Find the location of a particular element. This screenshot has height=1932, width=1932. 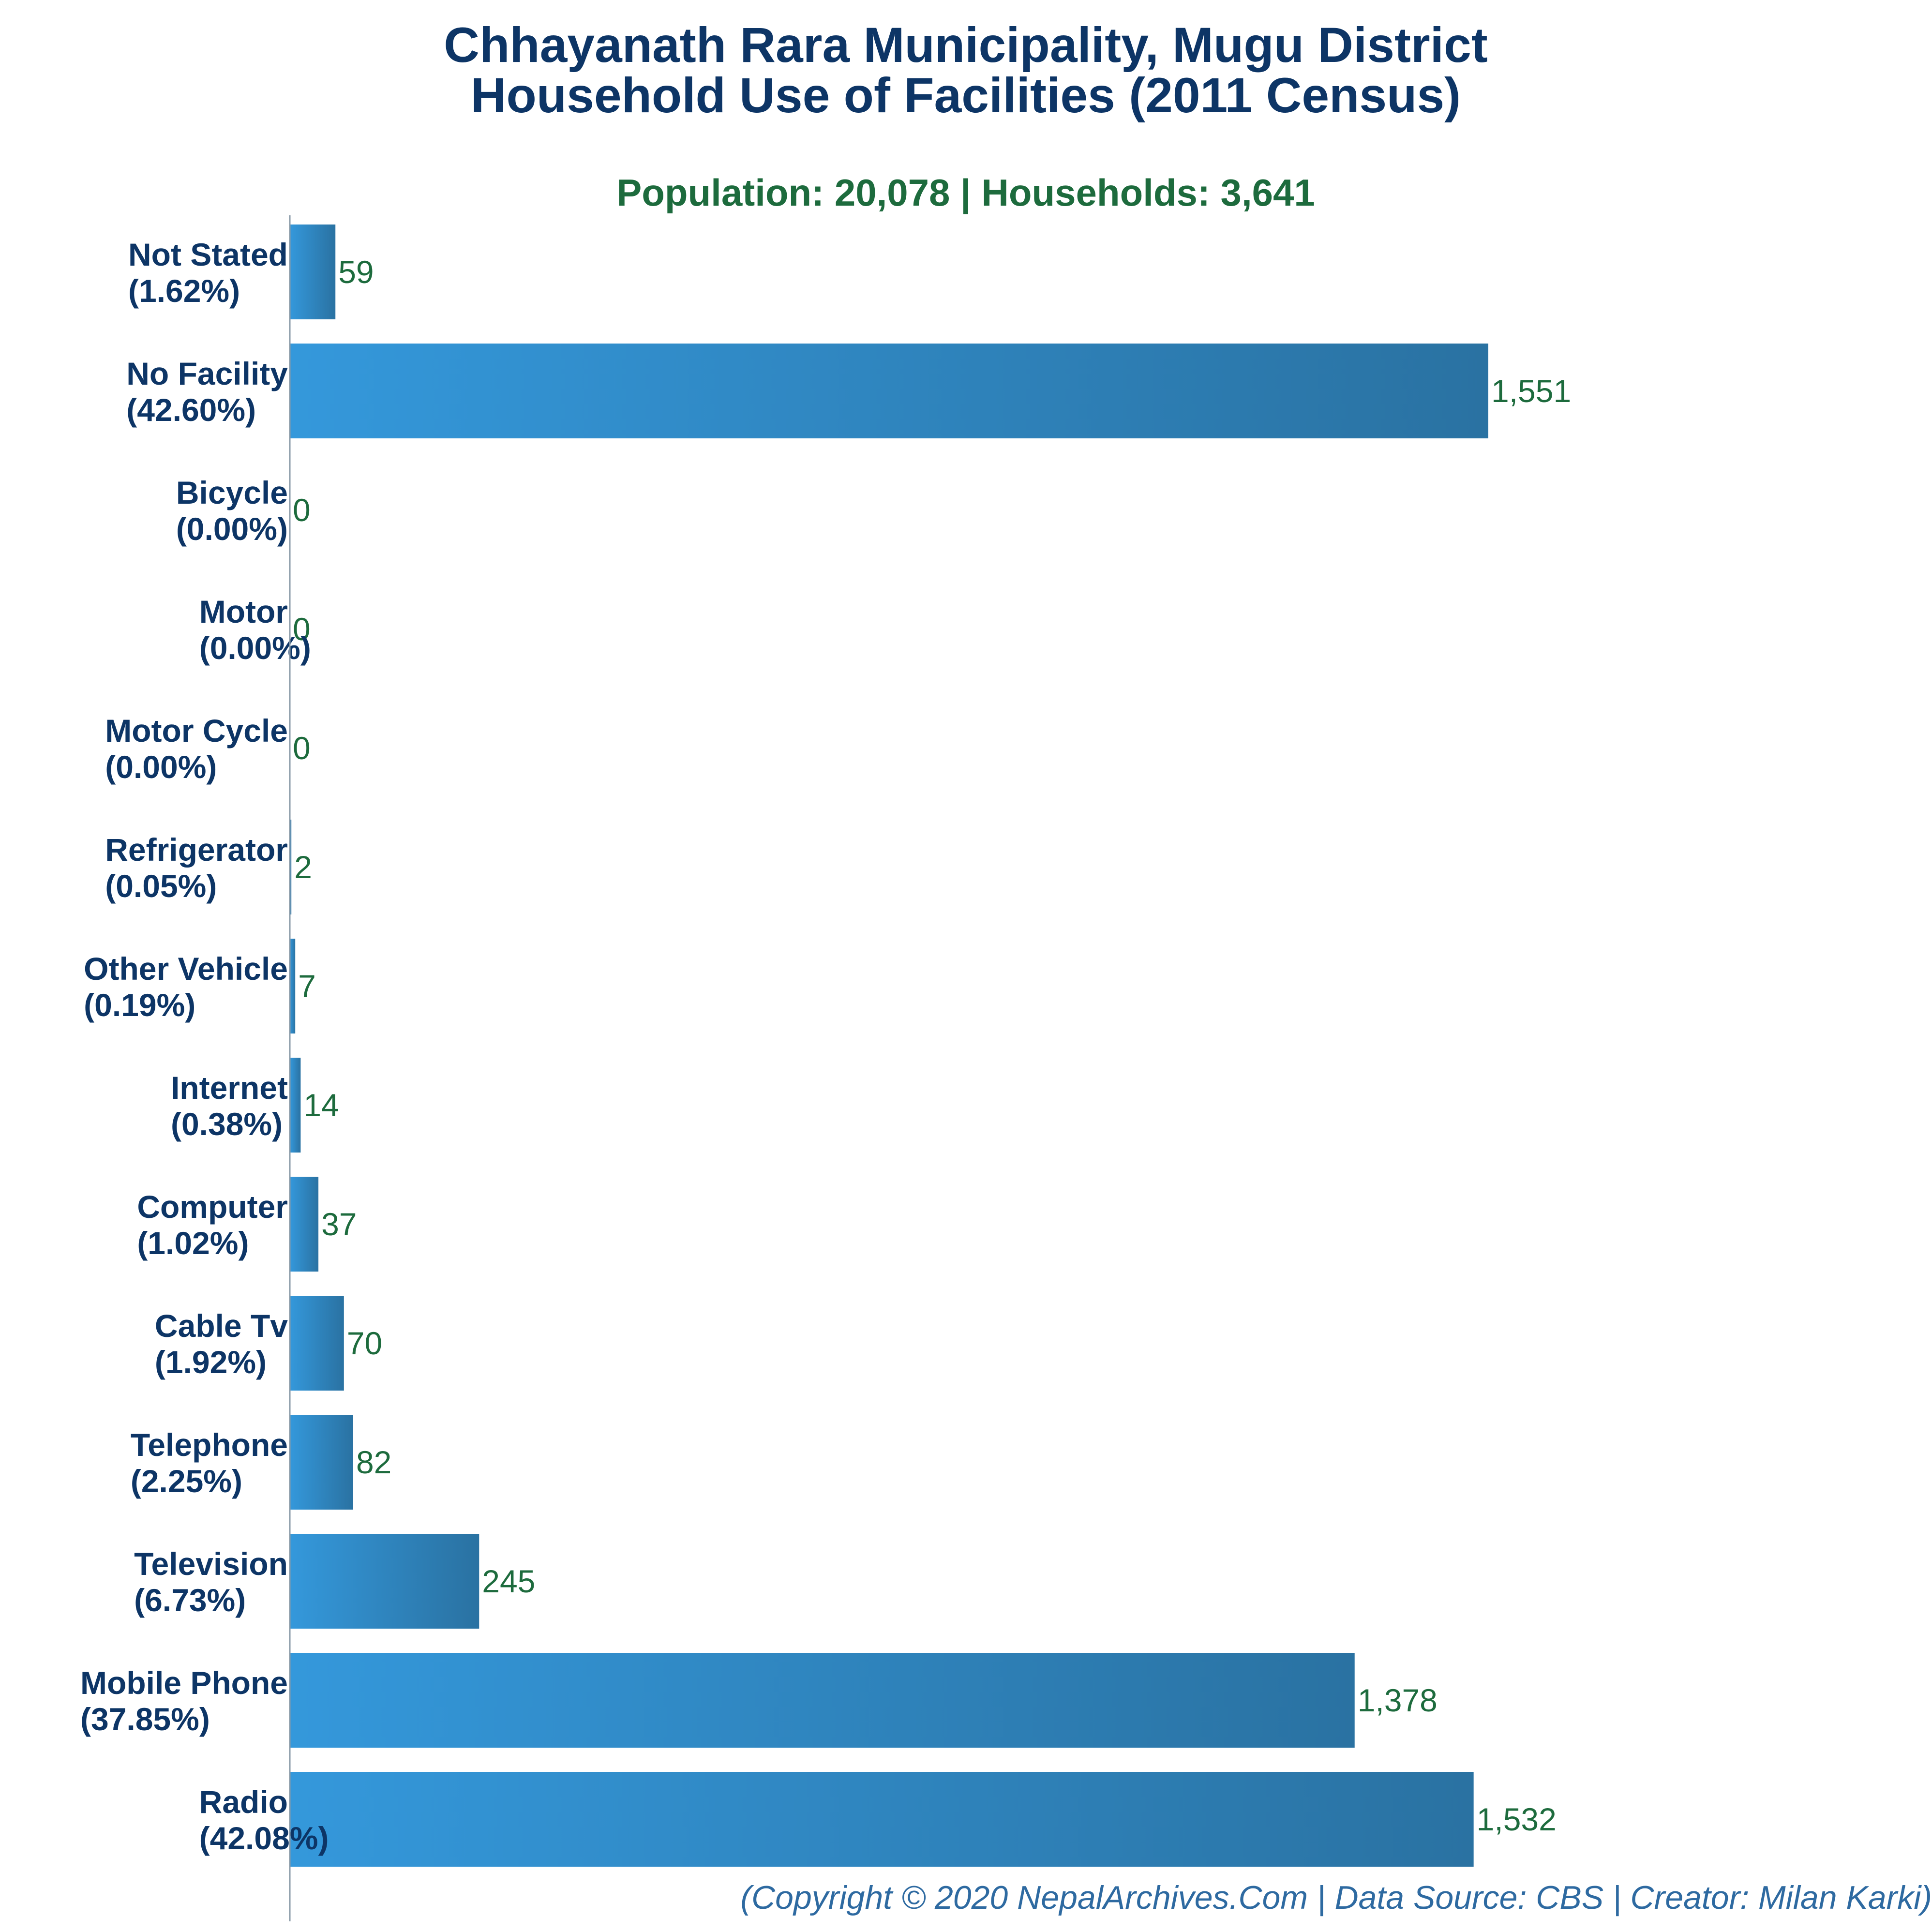

category-pct-radio: (42.08%) is located at coordinates (264, 1838).